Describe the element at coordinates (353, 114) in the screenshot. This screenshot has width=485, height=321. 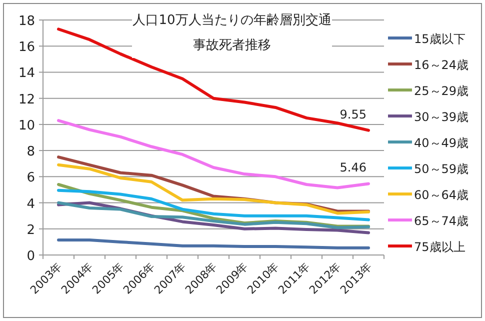
I see `data-label: 9.55` at that location.